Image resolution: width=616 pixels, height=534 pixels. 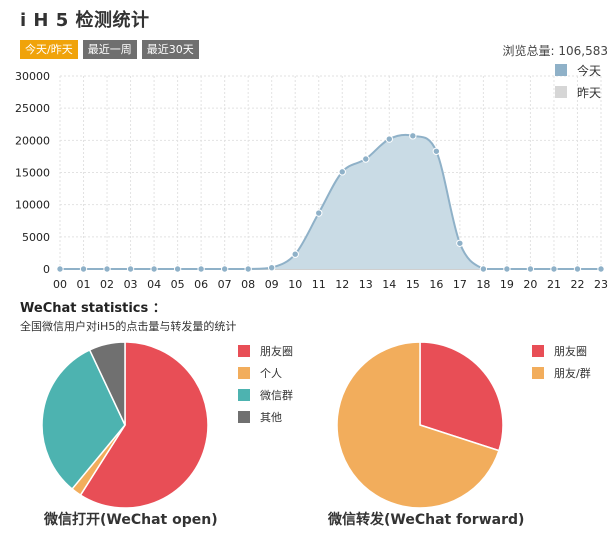 What do you see at coordinates (131, 284) in the screenshot?
I see `x-tick-label: 03` at bounding box center [131, 284].